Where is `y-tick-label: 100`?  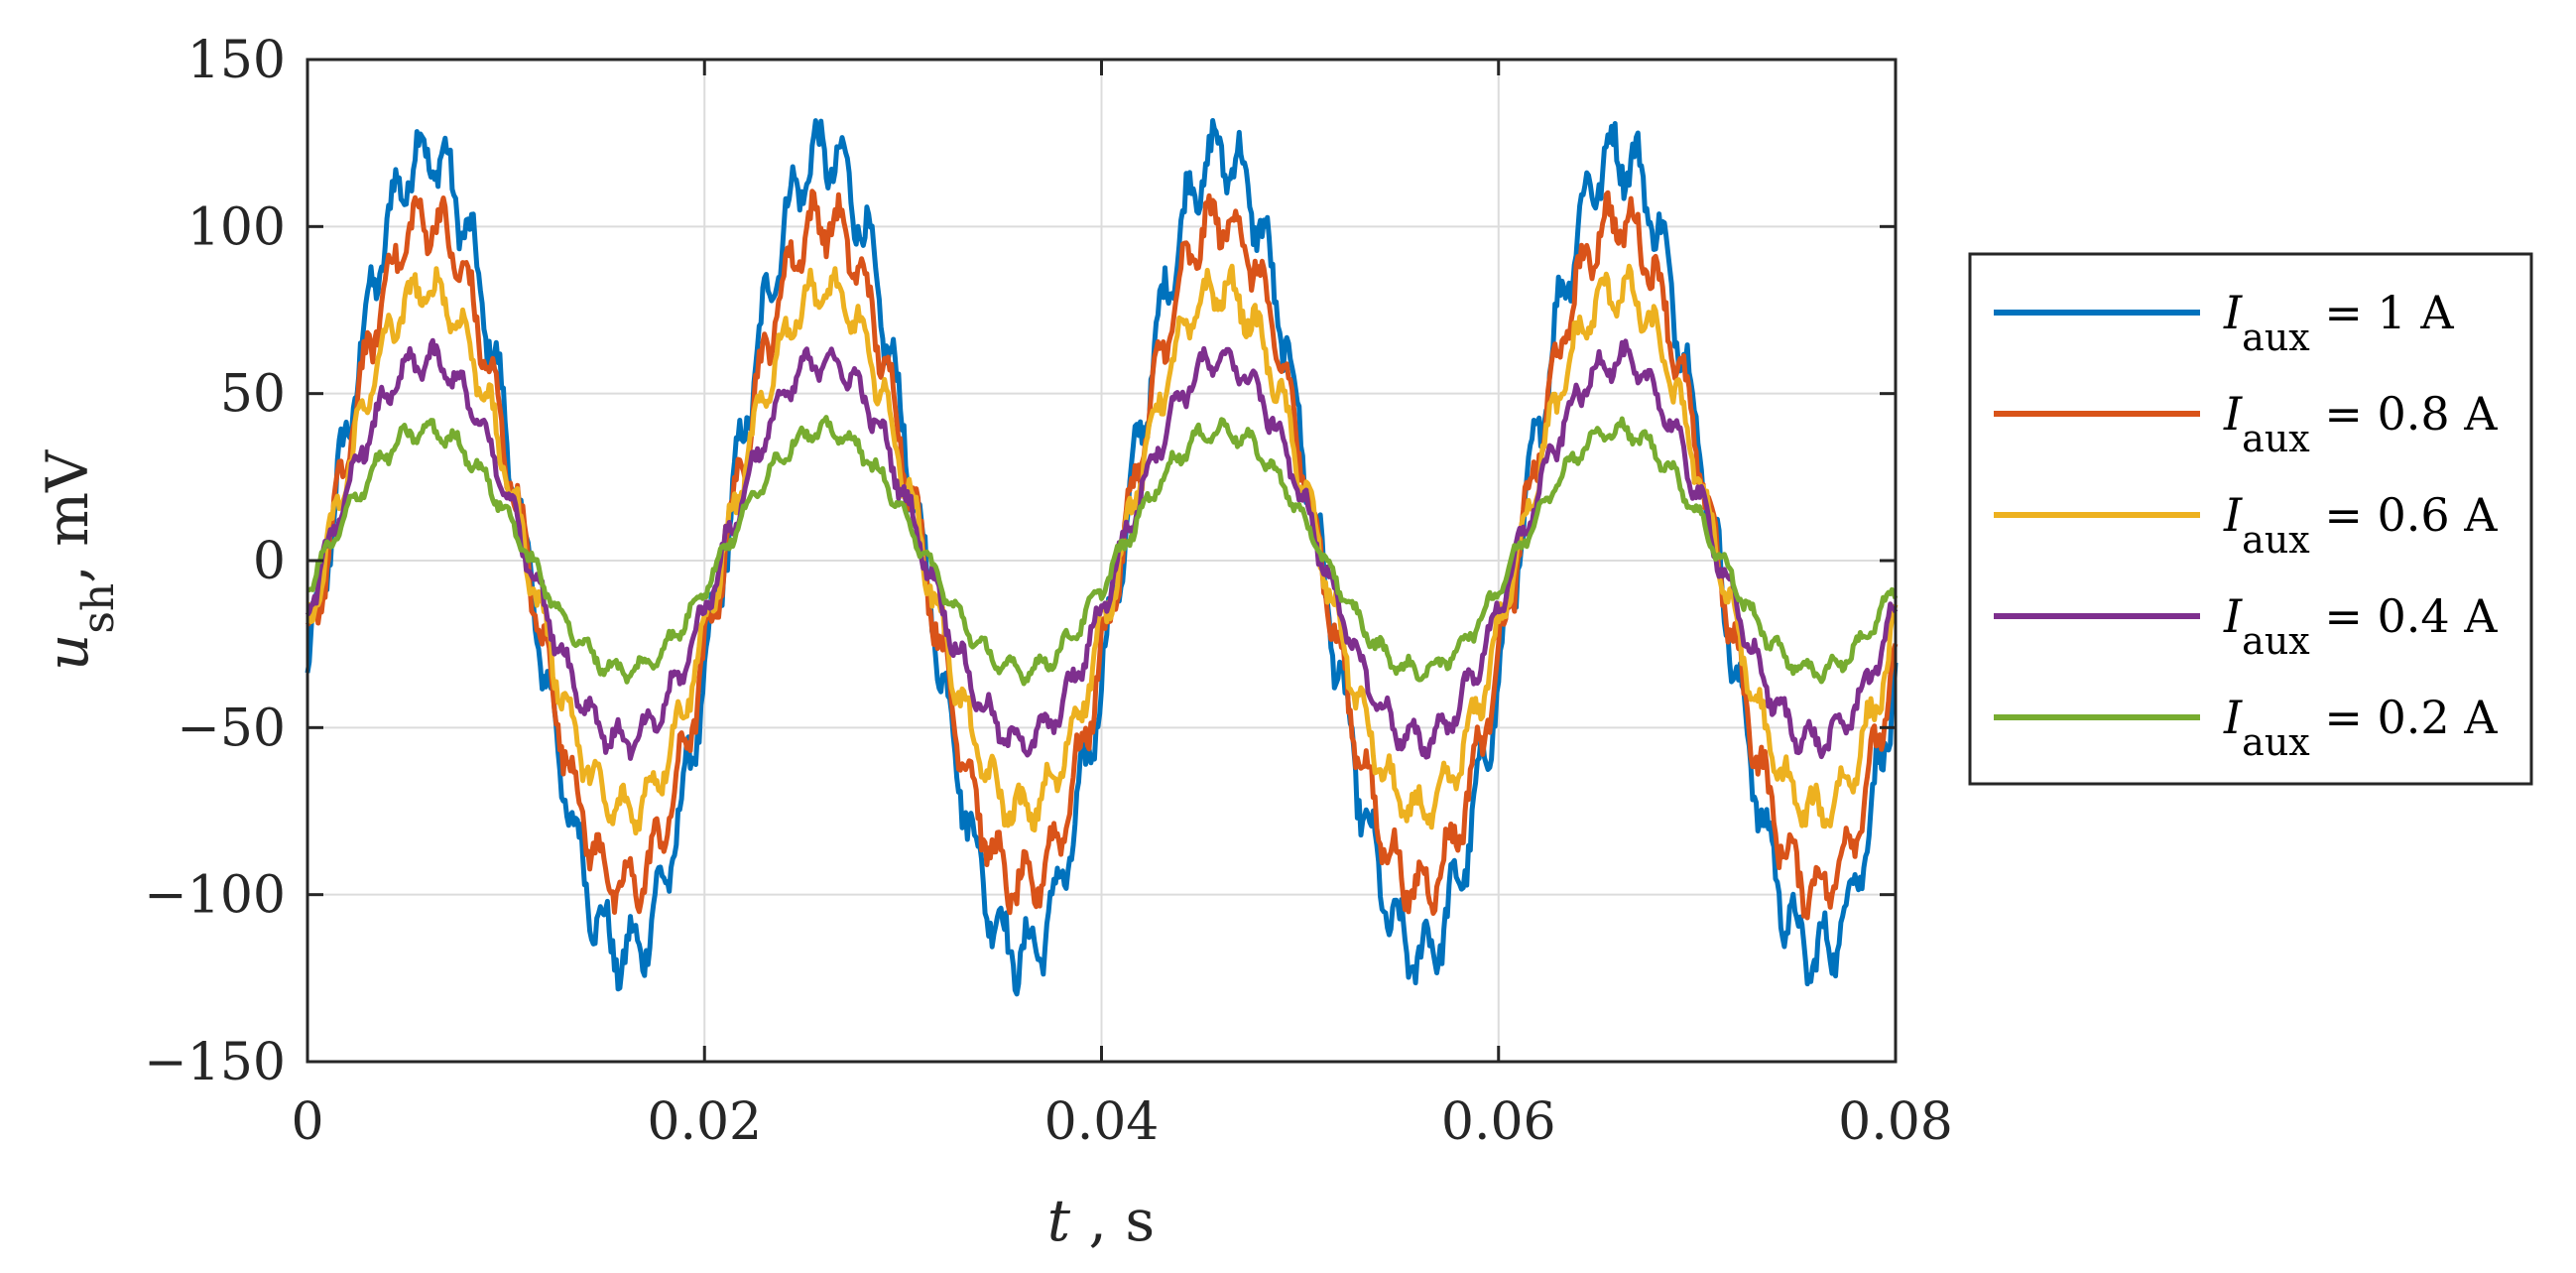
y-tick-label: 100 is located at coordinates (236, 227).